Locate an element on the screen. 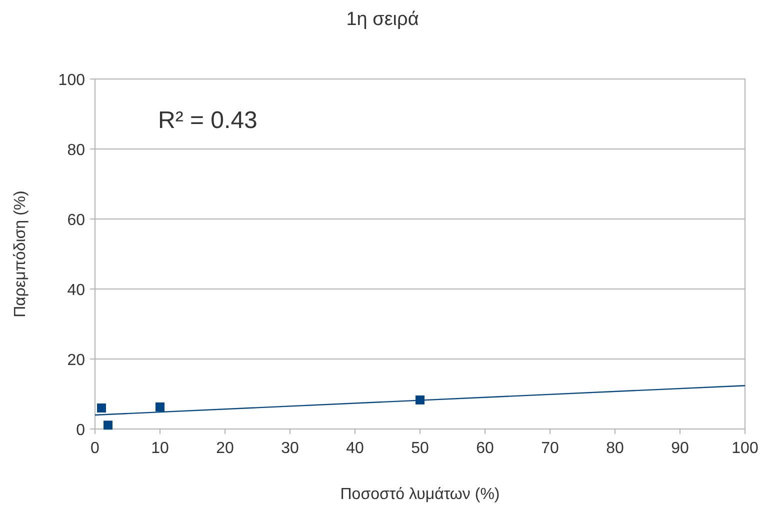  x-tick-label: 30 is located at coordinates (290, 448).